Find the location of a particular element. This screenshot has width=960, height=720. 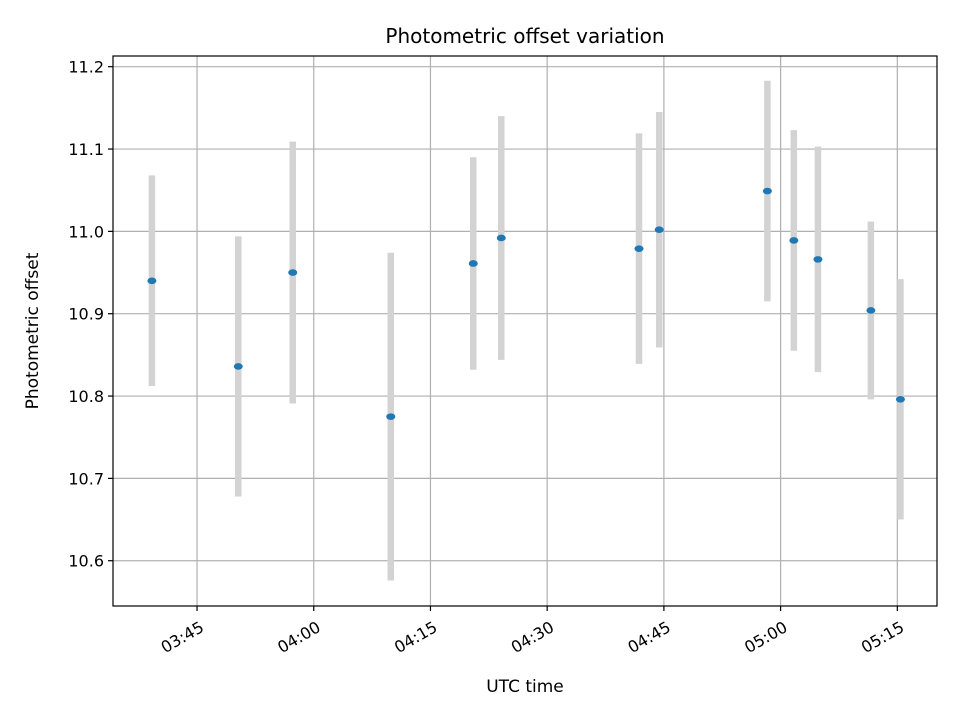

chart-title: Photometric offset variation is located at coordinates (524, 36).